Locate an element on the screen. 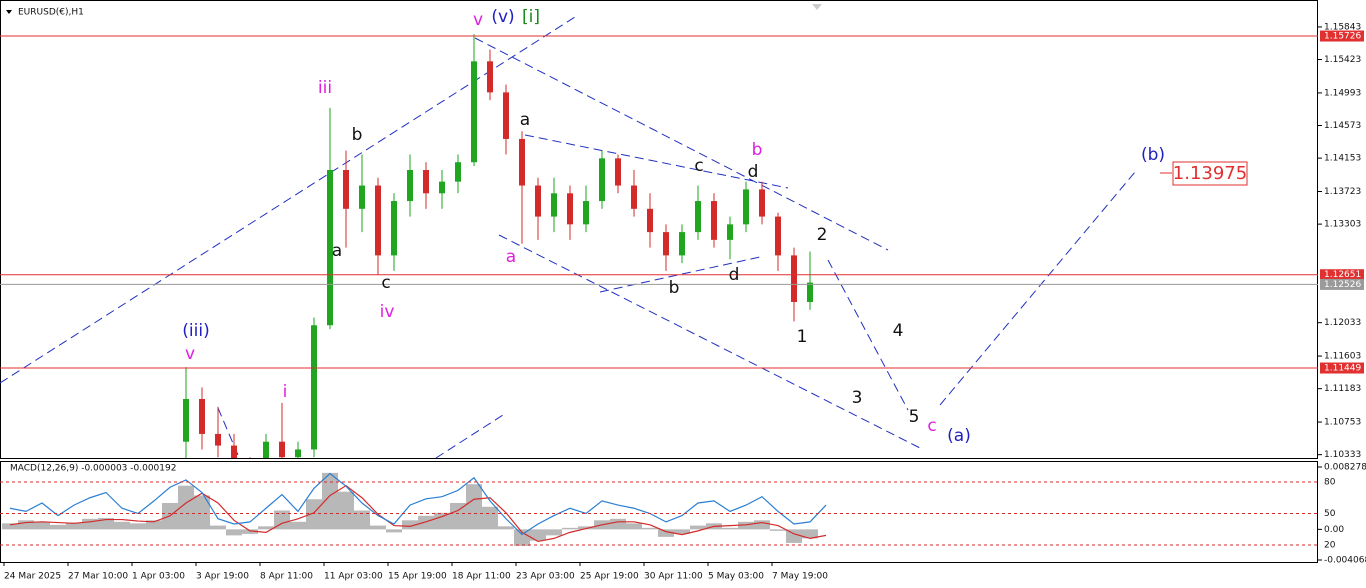 The image size is (1366, 588). x-tick-label: 15 Apr 19:00 is located at coordinates (417, 577).